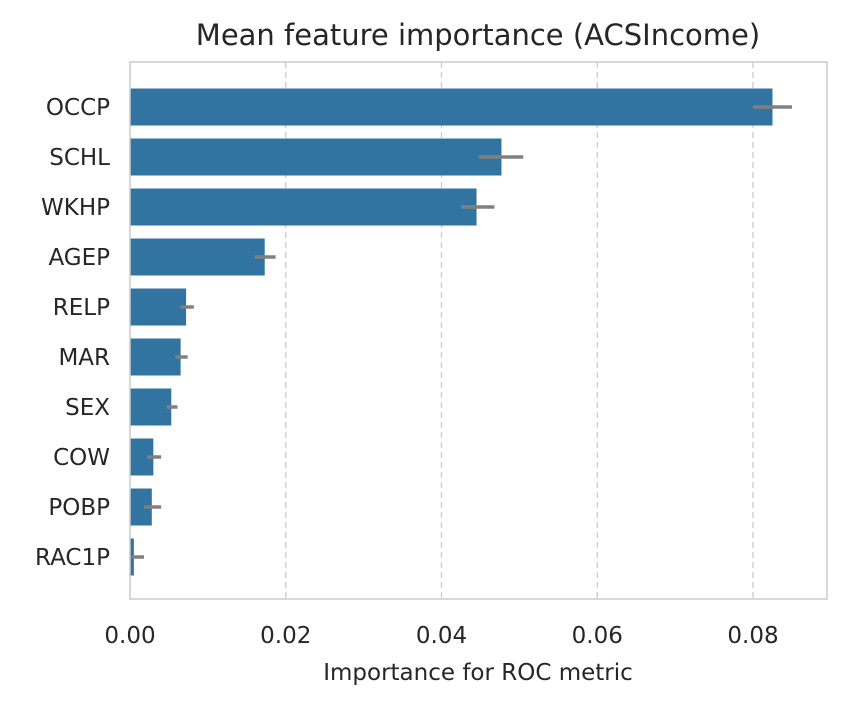  I want to click on y-tick-label: COW, so click(81, 458).